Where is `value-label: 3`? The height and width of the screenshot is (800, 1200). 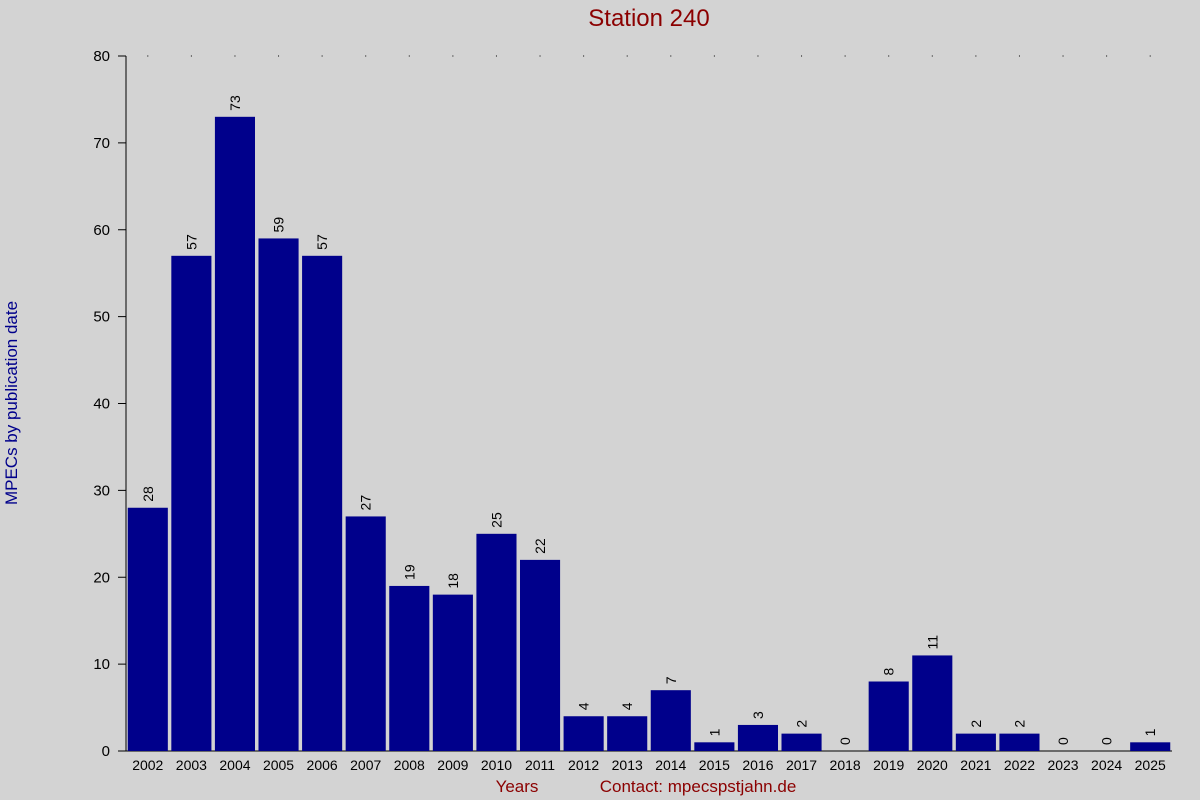 value-label: 3 is located at coordinates (758, 715).